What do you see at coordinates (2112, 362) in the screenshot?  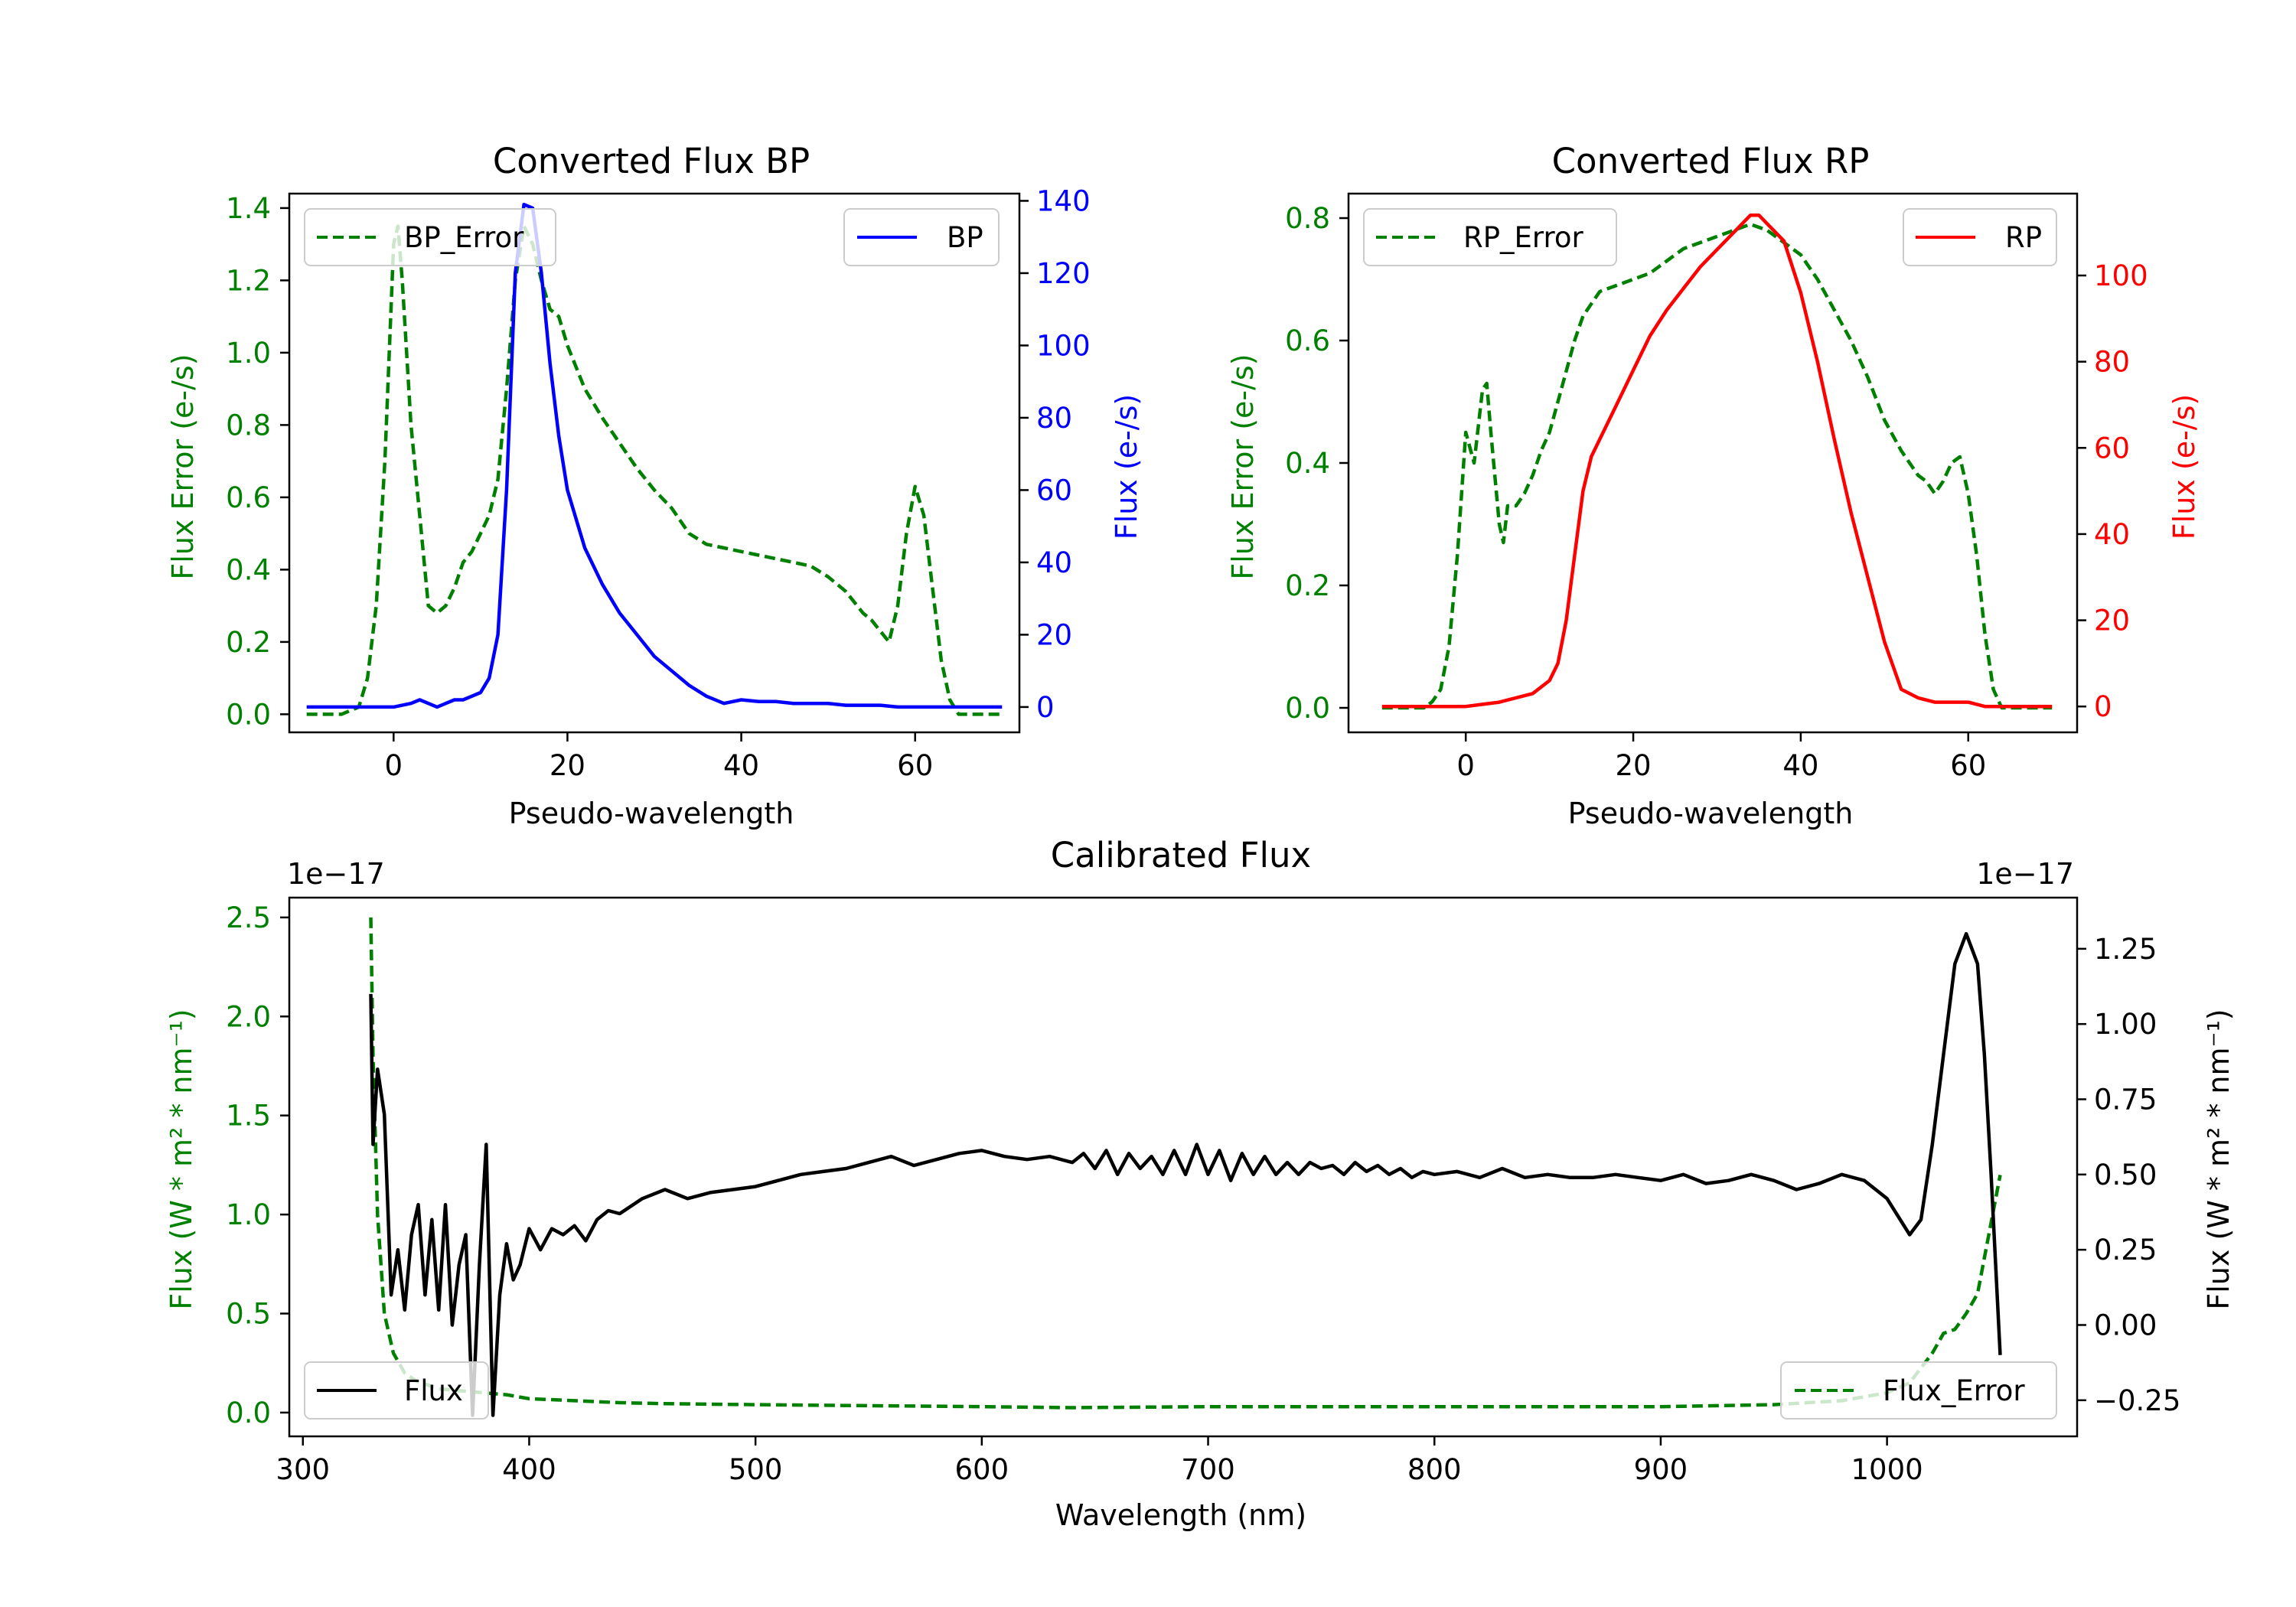 I see `rp-y-right-tick-label: 80` at bounding box center [2112, 362].